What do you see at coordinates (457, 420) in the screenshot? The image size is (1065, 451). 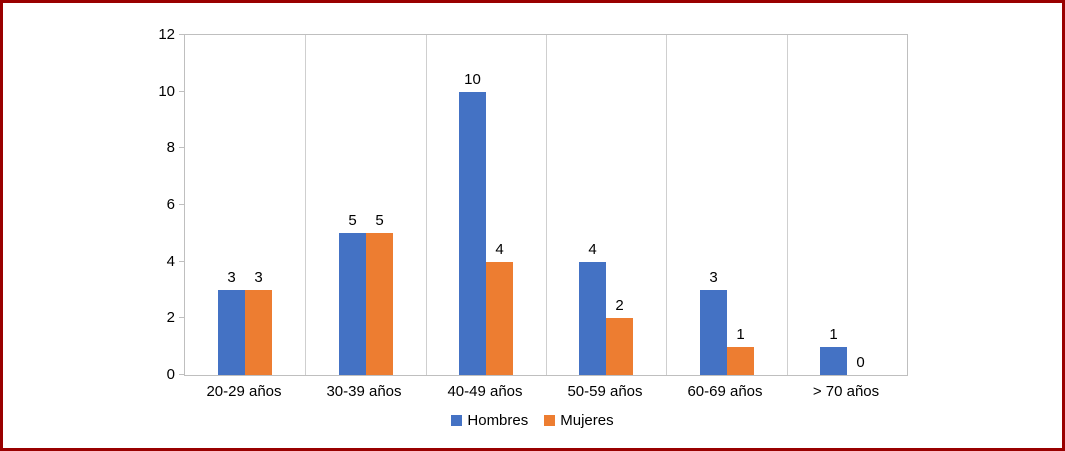 I see `legend-swatch-hombres` at bounding box center [457, 420].